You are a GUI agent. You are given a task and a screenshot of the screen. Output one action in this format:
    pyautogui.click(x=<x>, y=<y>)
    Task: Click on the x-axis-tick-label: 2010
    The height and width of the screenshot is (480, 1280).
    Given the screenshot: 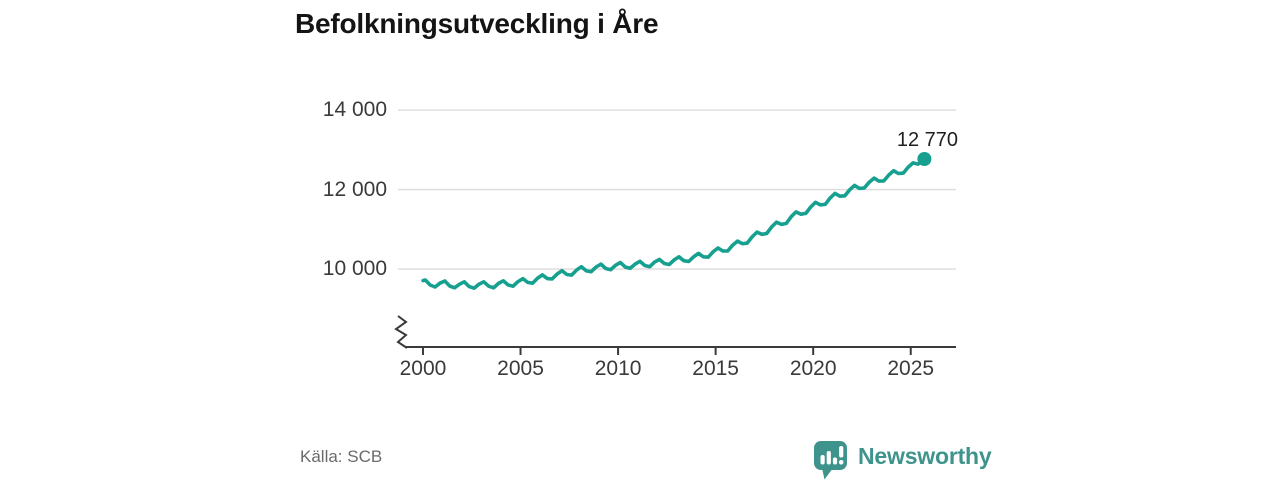 What is the action you would take?
    pyautogui.click(x=618, y=368)
    